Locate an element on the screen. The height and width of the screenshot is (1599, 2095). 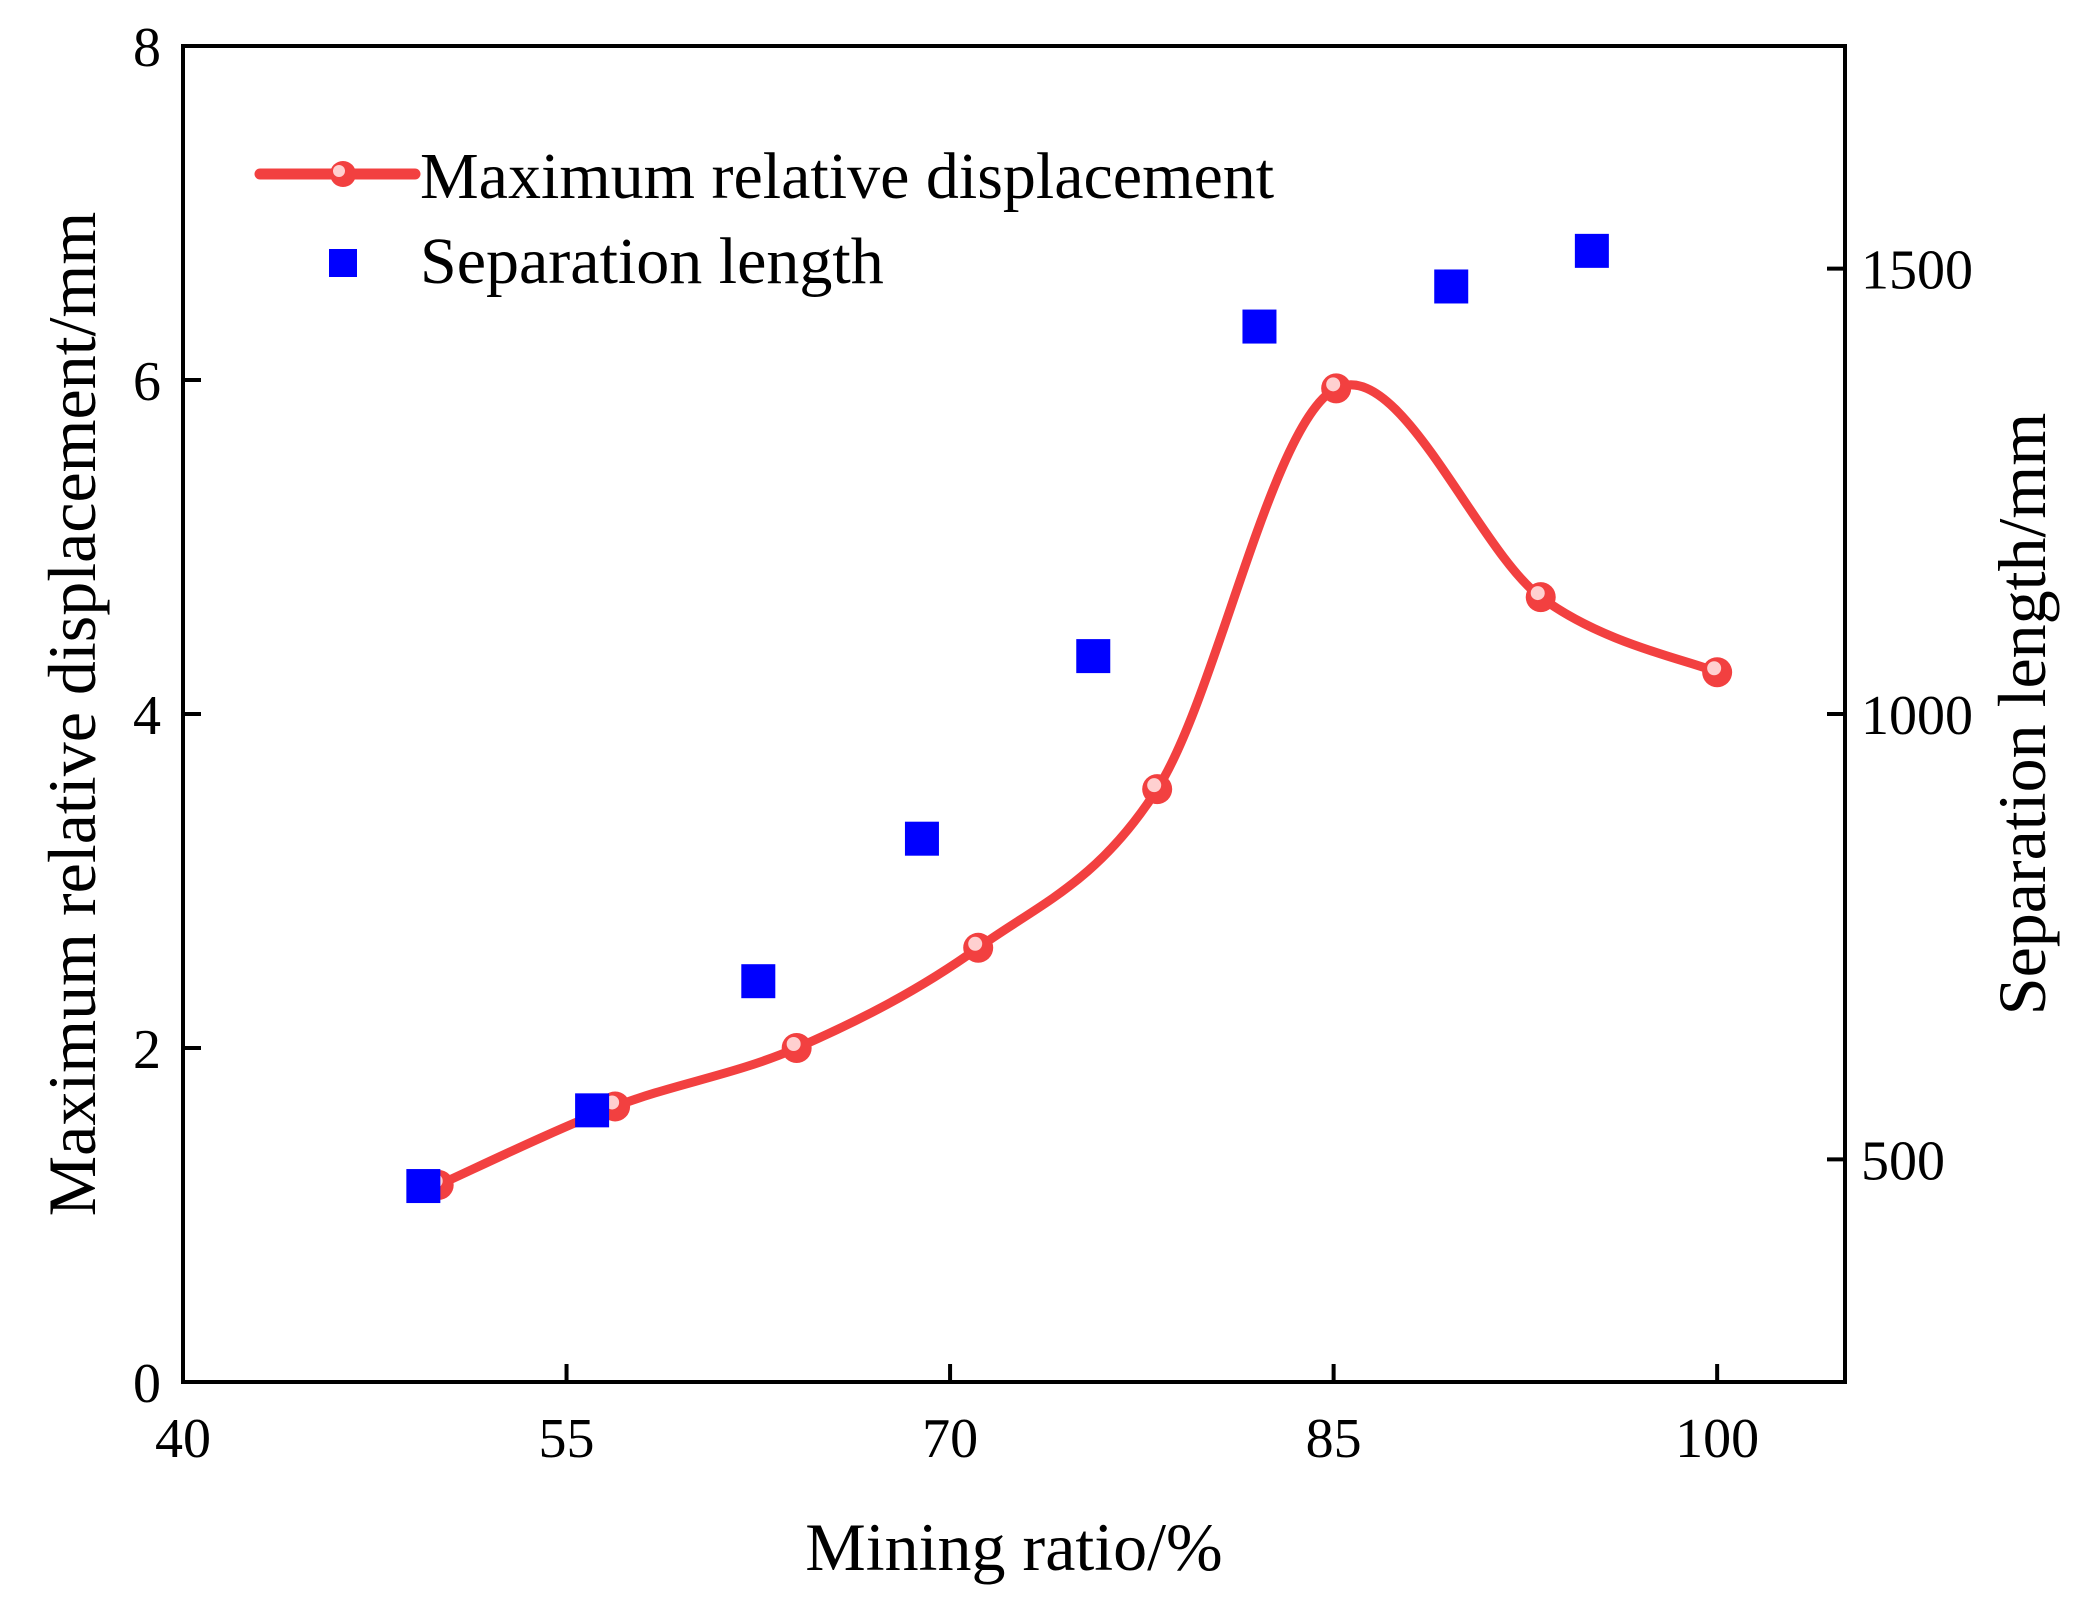
legend-marker-separation is located at coordinates (343, 263).